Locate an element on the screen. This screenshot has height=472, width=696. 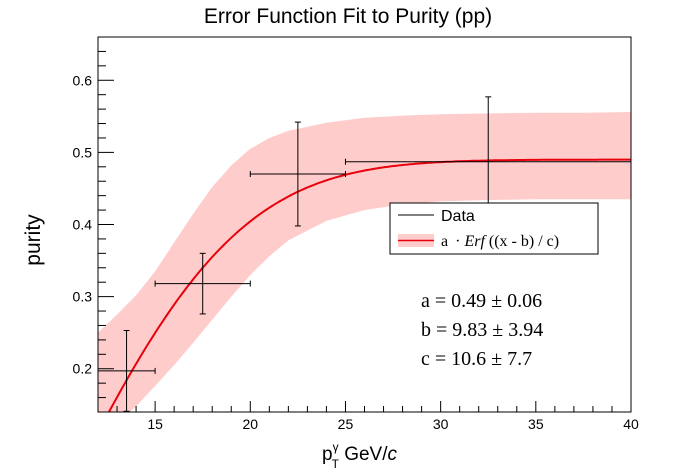
x-tick-label: 40 is located at coordinates (631, 424).